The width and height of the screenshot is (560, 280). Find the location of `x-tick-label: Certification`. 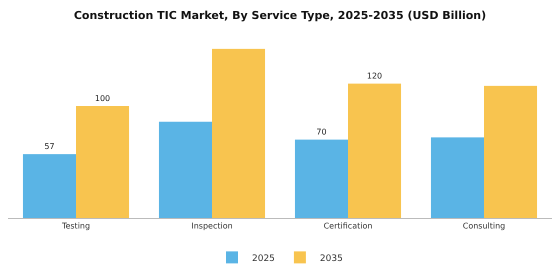

x-tick-label: Certification is located at coordinates (348, 226).